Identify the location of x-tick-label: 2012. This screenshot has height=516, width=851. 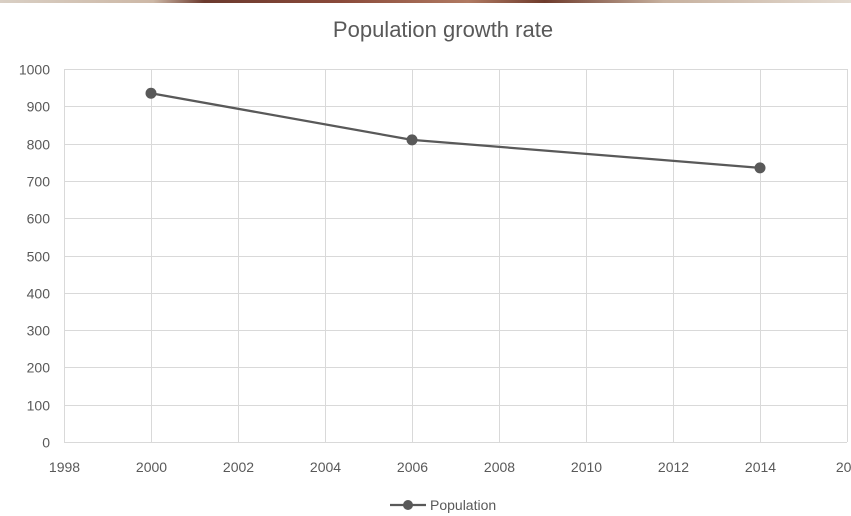
(673, 467).